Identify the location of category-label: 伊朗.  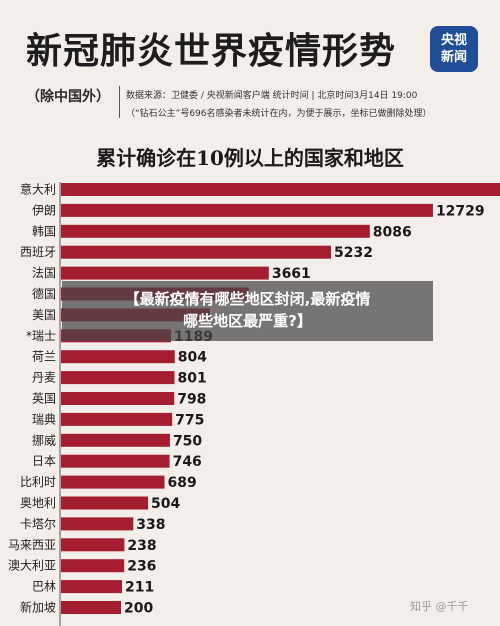
(44, 210).